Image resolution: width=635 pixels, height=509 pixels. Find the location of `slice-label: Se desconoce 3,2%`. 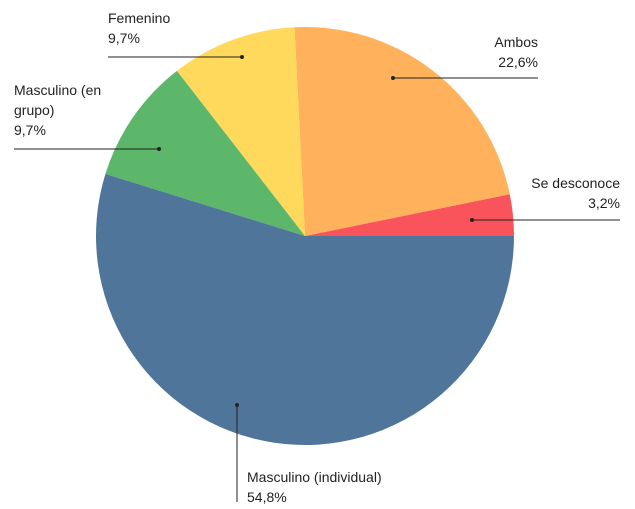

slice-label: Se desconoce 3,2% is located at coordinates (575, 193).